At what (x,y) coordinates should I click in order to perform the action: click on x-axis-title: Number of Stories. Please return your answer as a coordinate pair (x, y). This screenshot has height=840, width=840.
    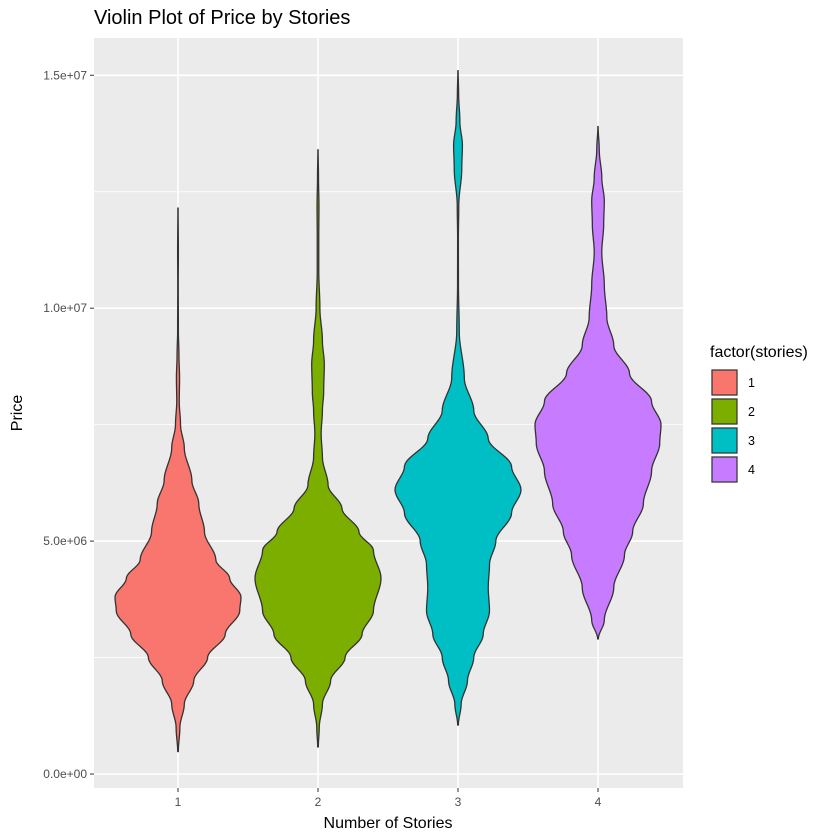
    Looking at the image, I should click on (388, 823).